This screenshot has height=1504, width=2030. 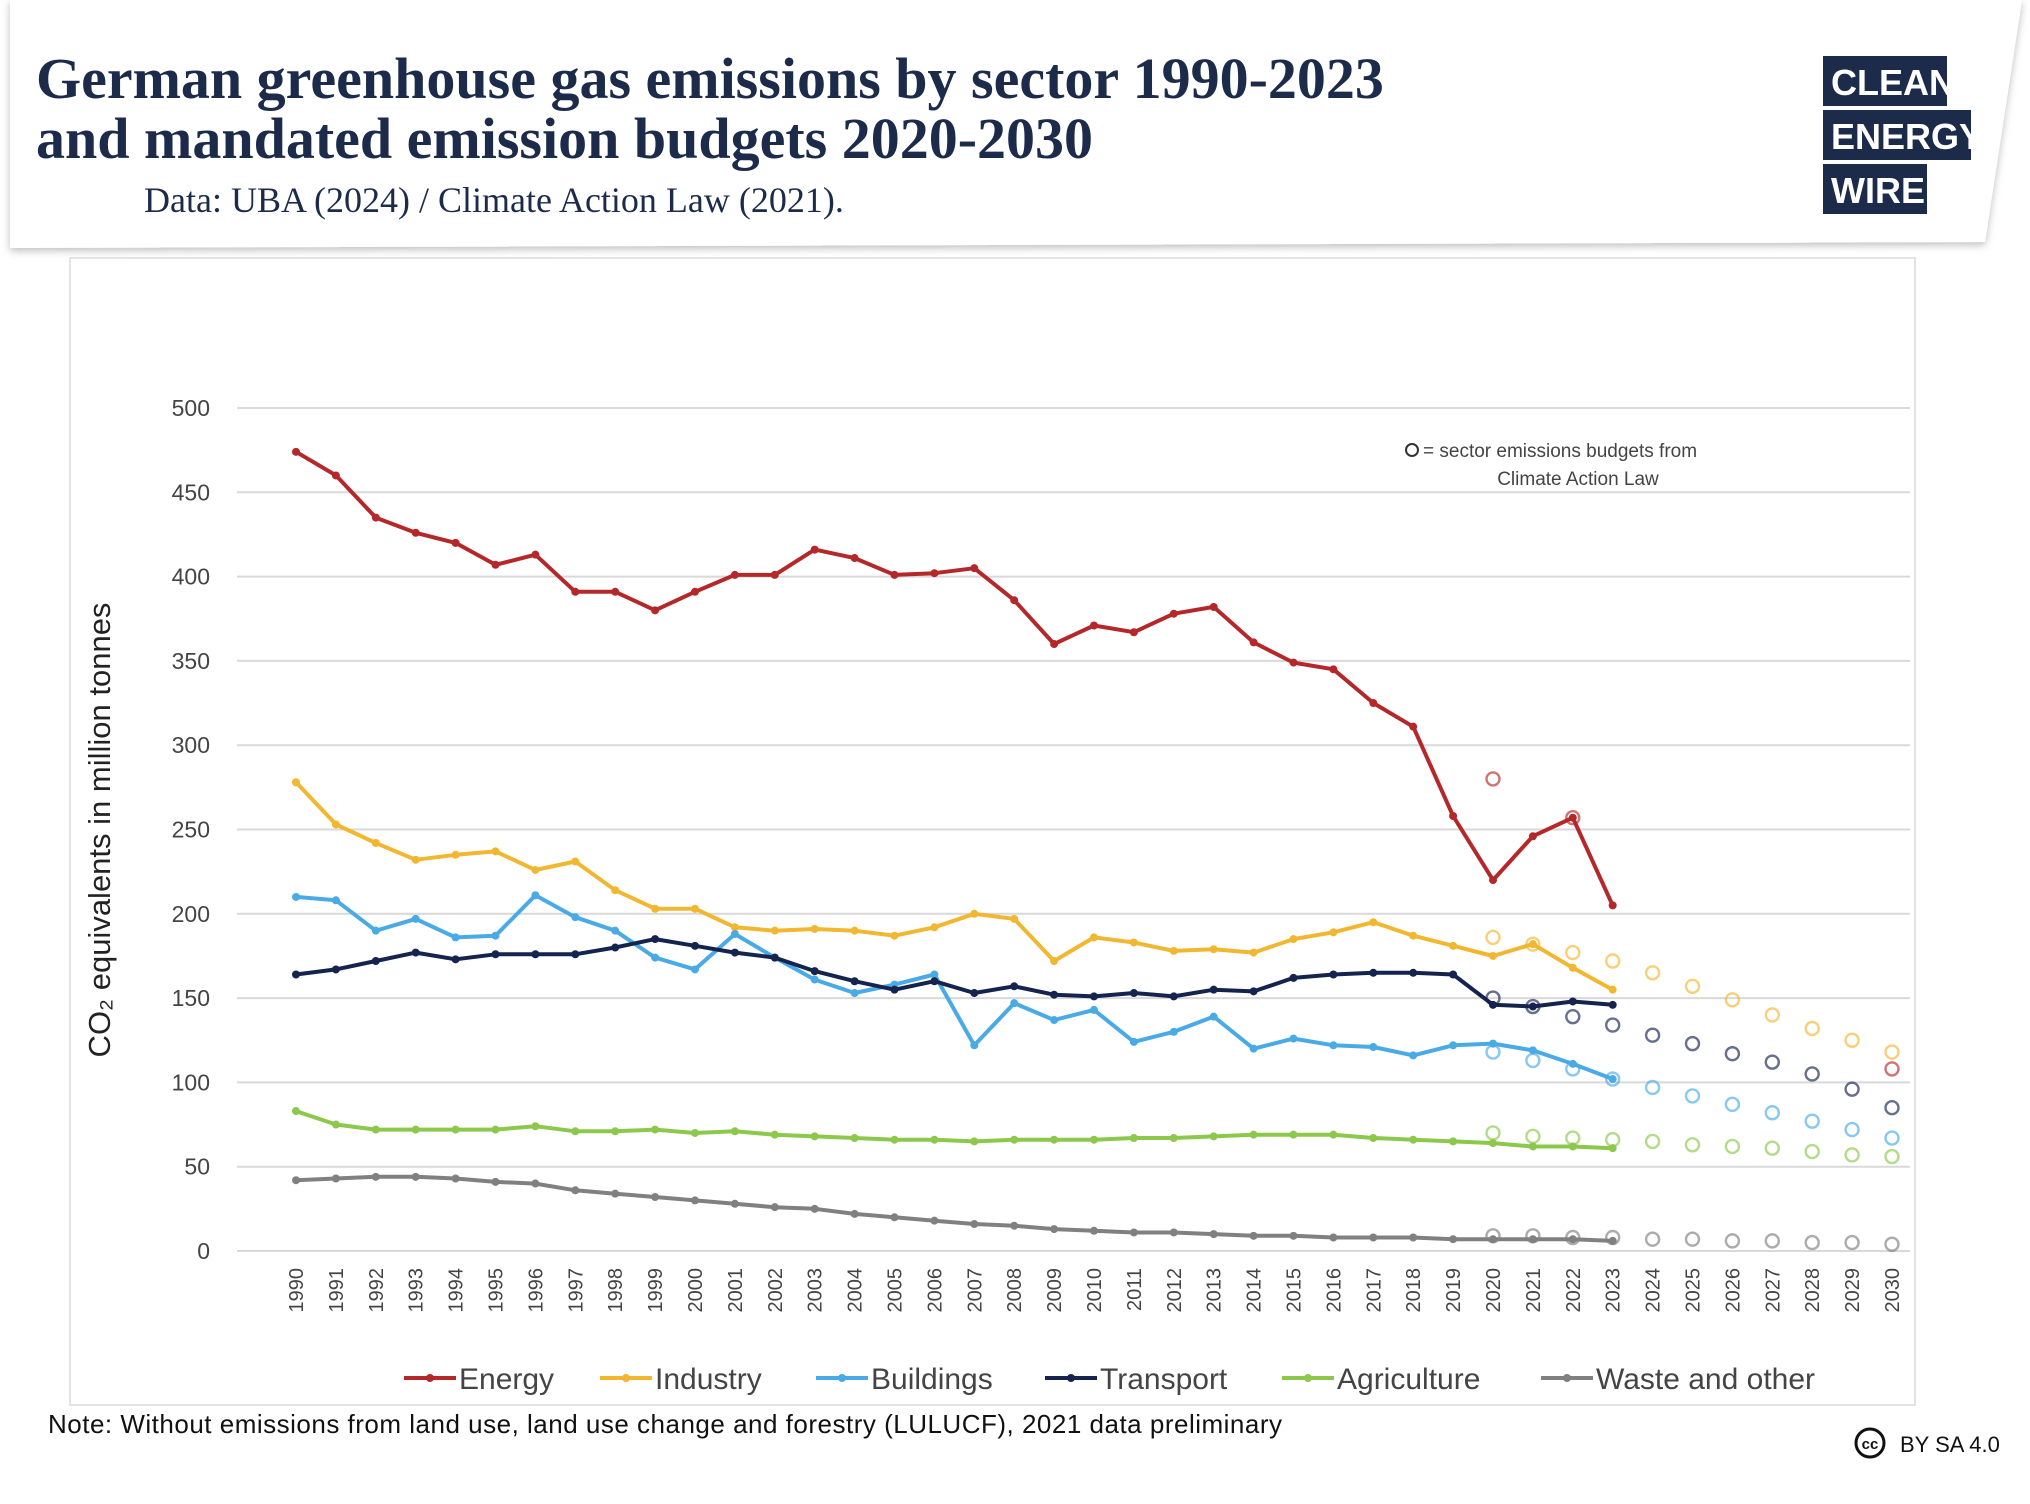 What do you see at coordinates (191, 830) in the screenshot?
I see `y-tick-label: 250` at bounding box center [191, 830].